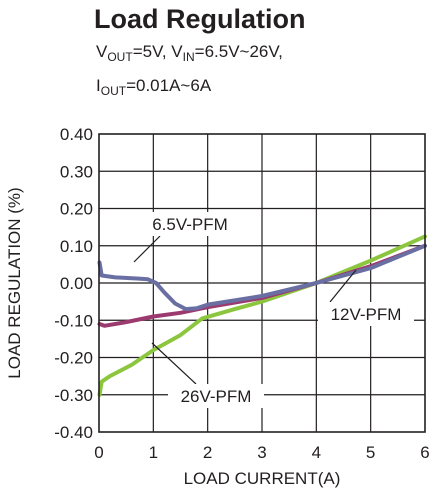 The image size is (434, 489). Describe the element at coordinates (153, 452) in the screenshot. I see `x-tick-label: 1` at that location.